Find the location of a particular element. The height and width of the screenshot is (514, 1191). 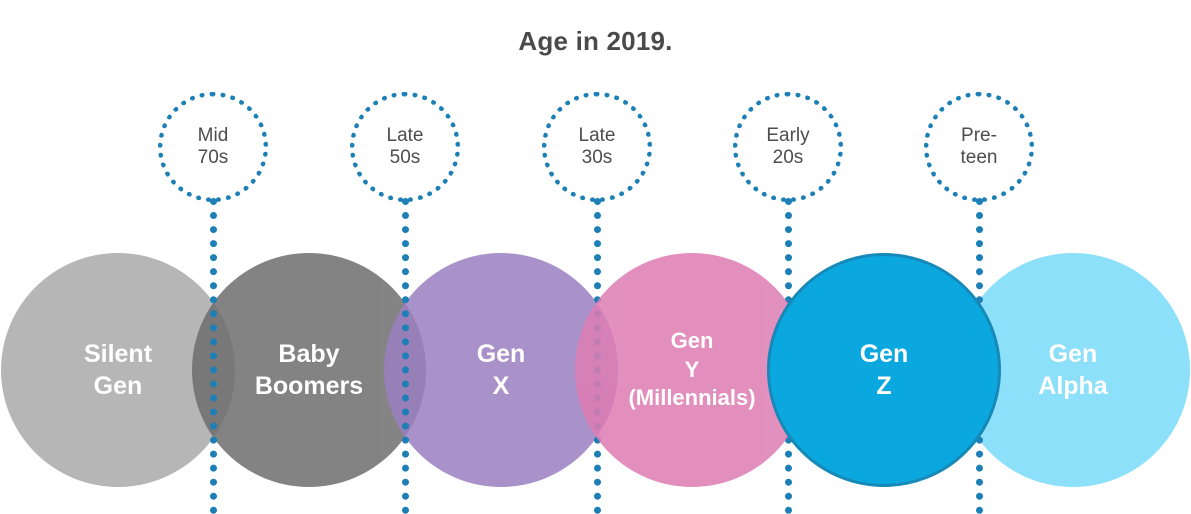

age-bubble-mid-70s: Mid 70s is located at coordinates (213, 147).